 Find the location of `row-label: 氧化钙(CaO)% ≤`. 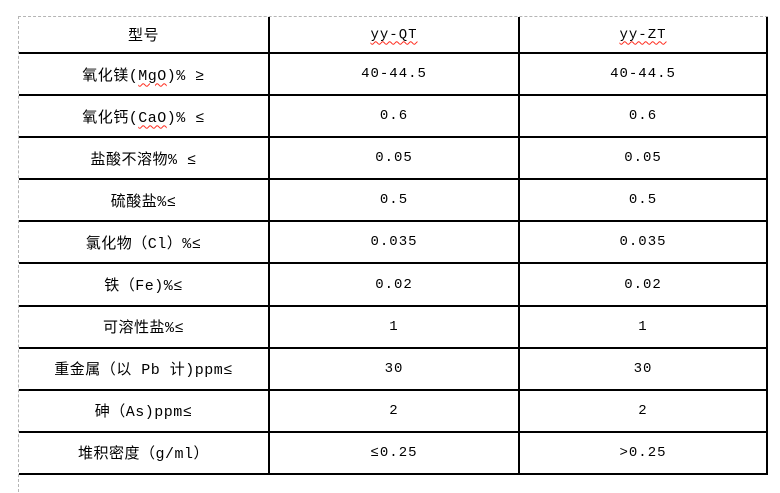

row-label: 氧化钙(CaO)% ≤ is located at coordinates (143, 116).